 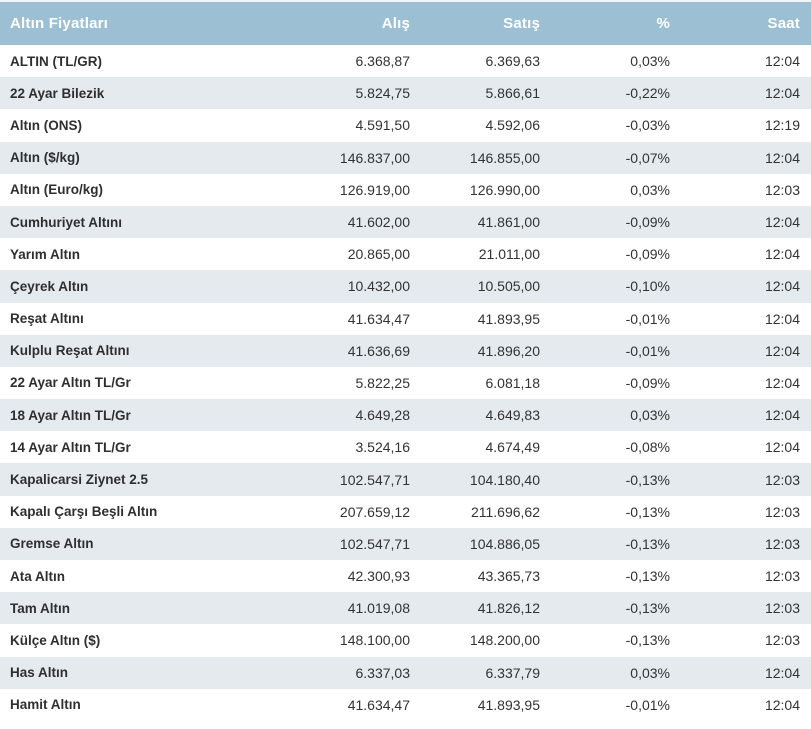 What do you see at coordinates (45, 158) in the screenshot?
I see `row-label: Altın ($/kg)` at bounding box center [45, 158].